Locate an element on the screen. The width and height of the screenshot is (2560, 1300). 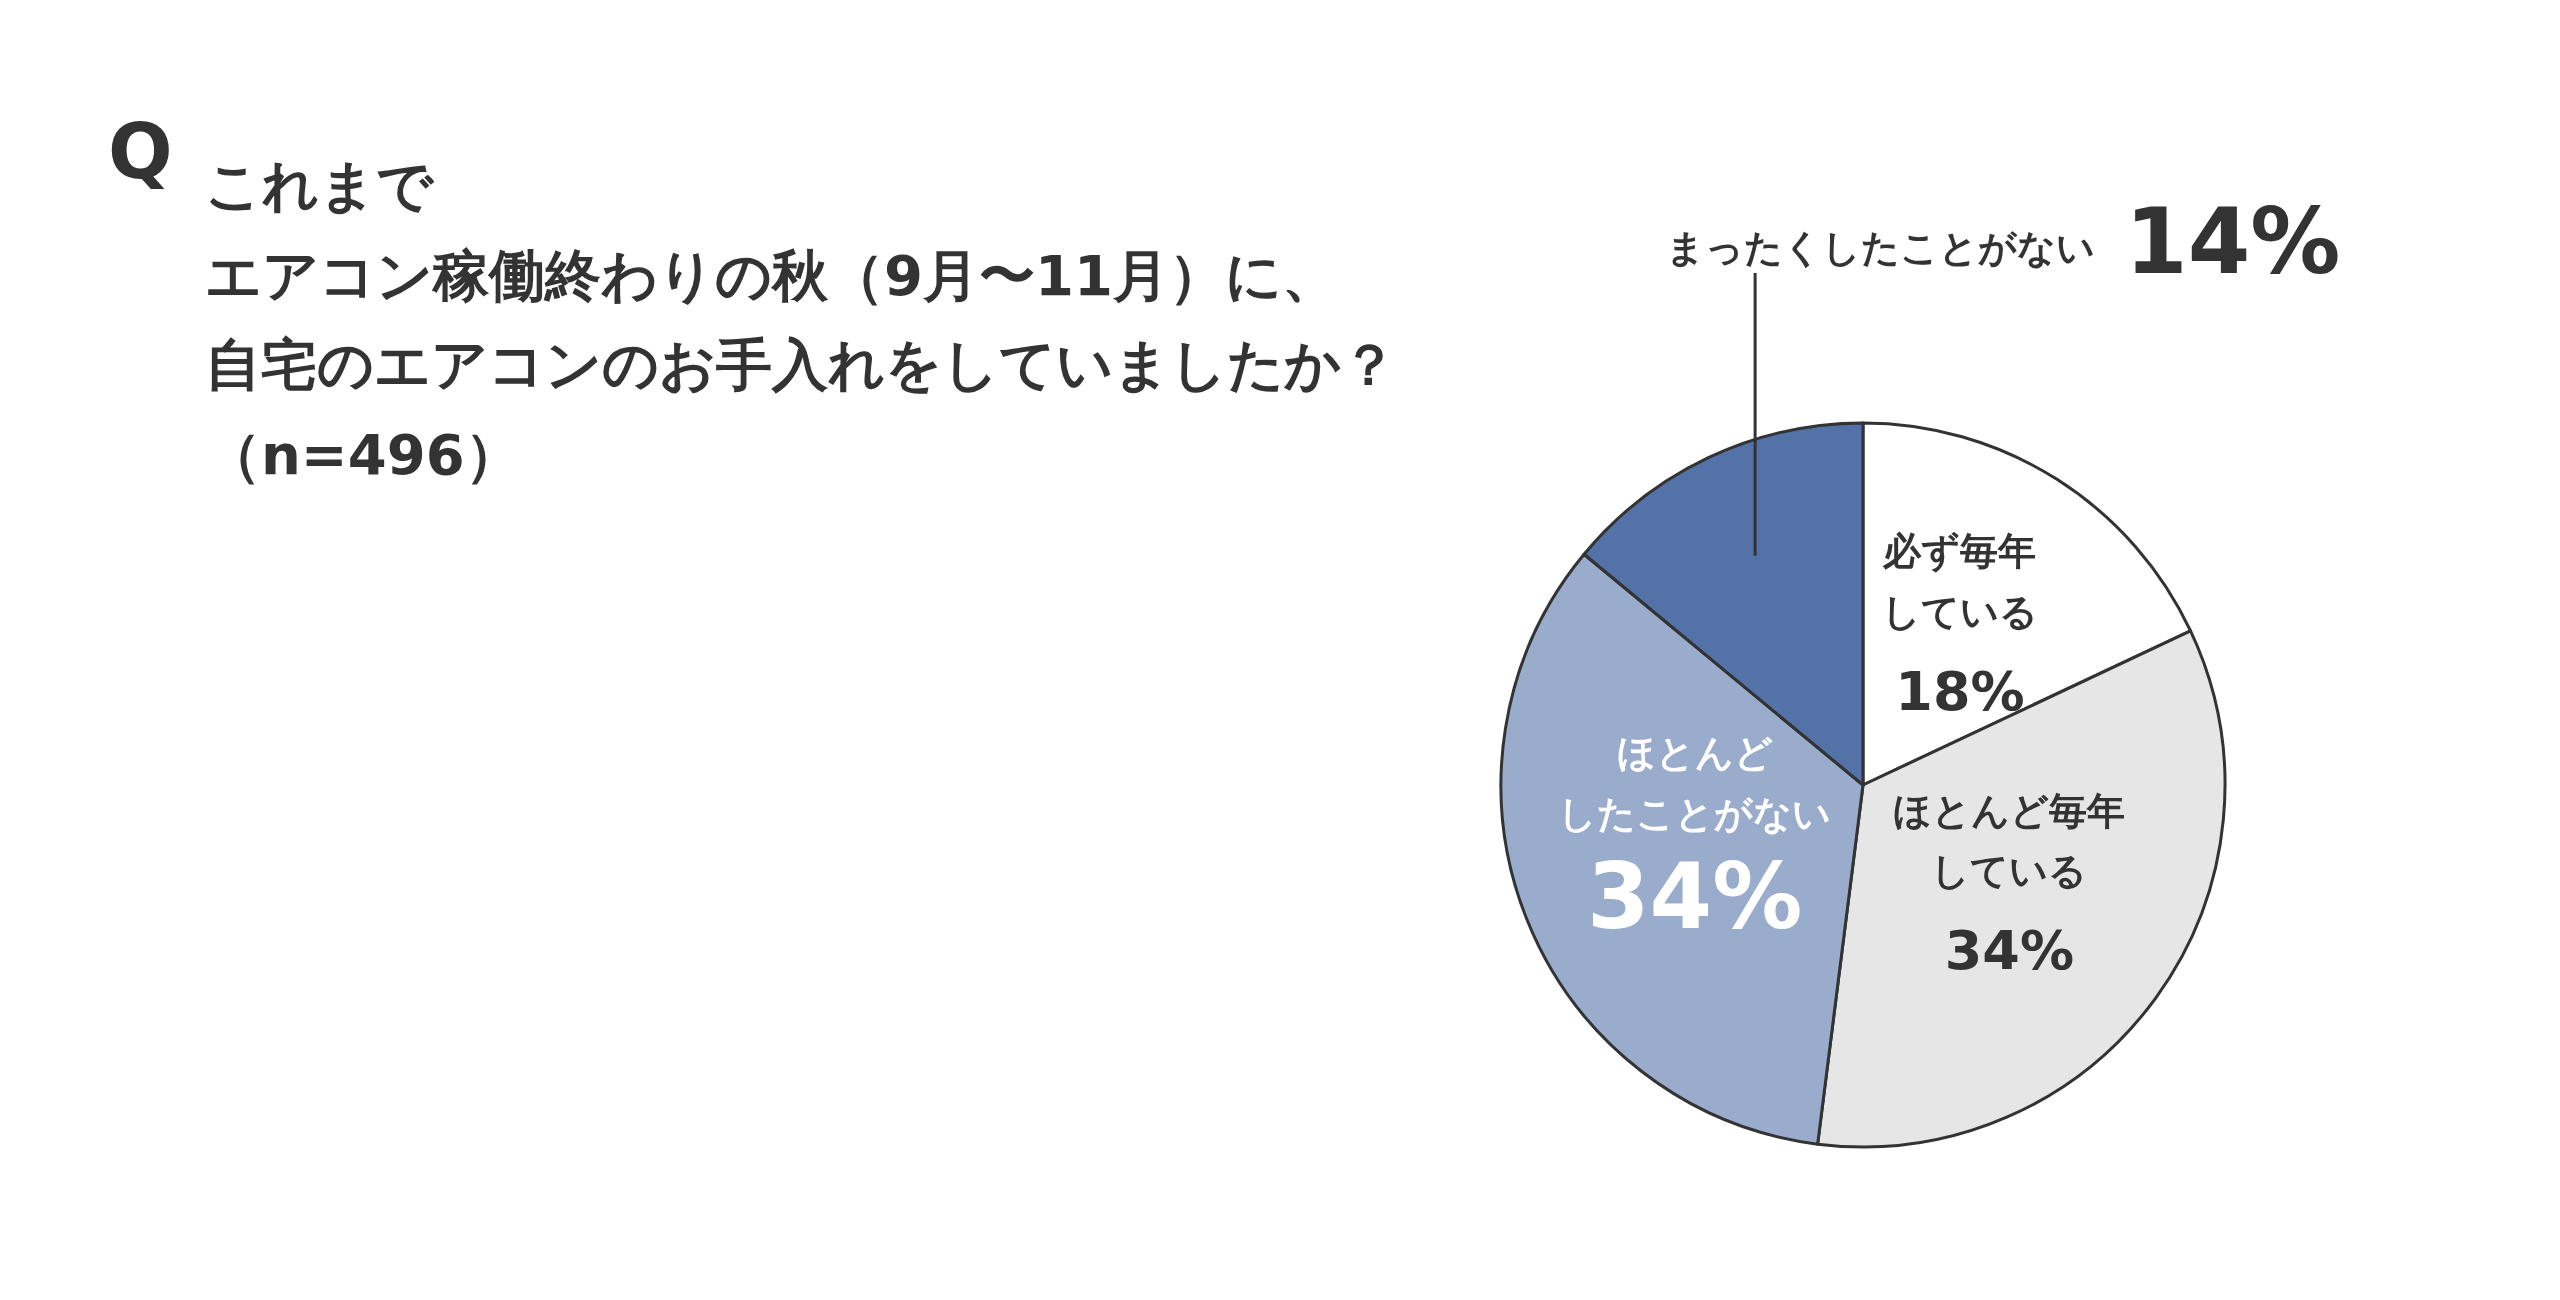
text: これまでエアコン稼働終わりの秋（9月〜11月）に、自宅のエアコンのお手入れをしていましたか？（n=496） is located at coordinates (801, 320).